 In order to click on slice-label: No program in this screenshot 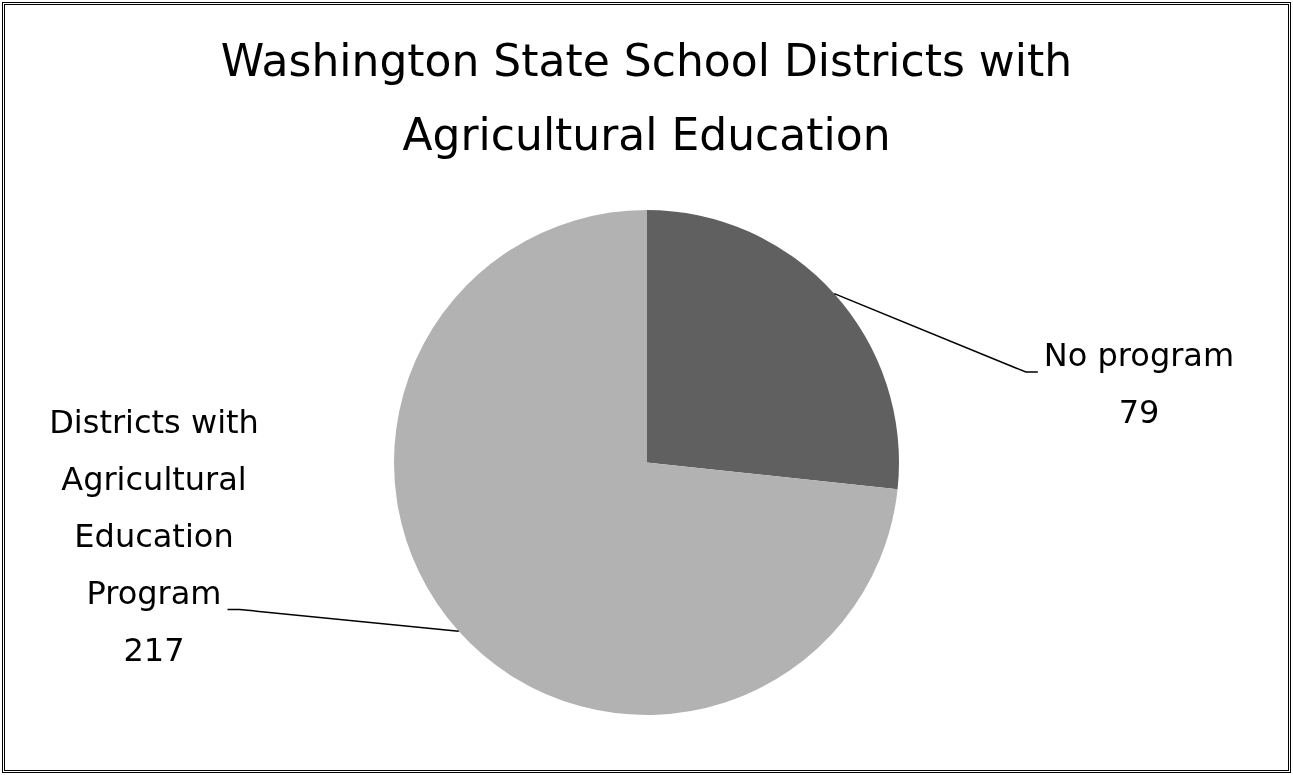, I will do `click(1139, 355)`.